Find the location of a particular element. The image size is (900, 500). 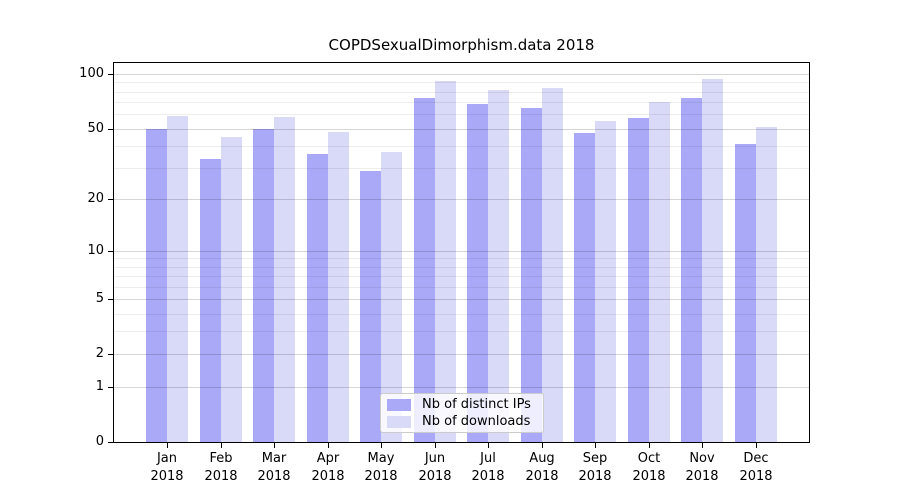

bar-distinct-ips-sep is located at coordinates (584, 287).